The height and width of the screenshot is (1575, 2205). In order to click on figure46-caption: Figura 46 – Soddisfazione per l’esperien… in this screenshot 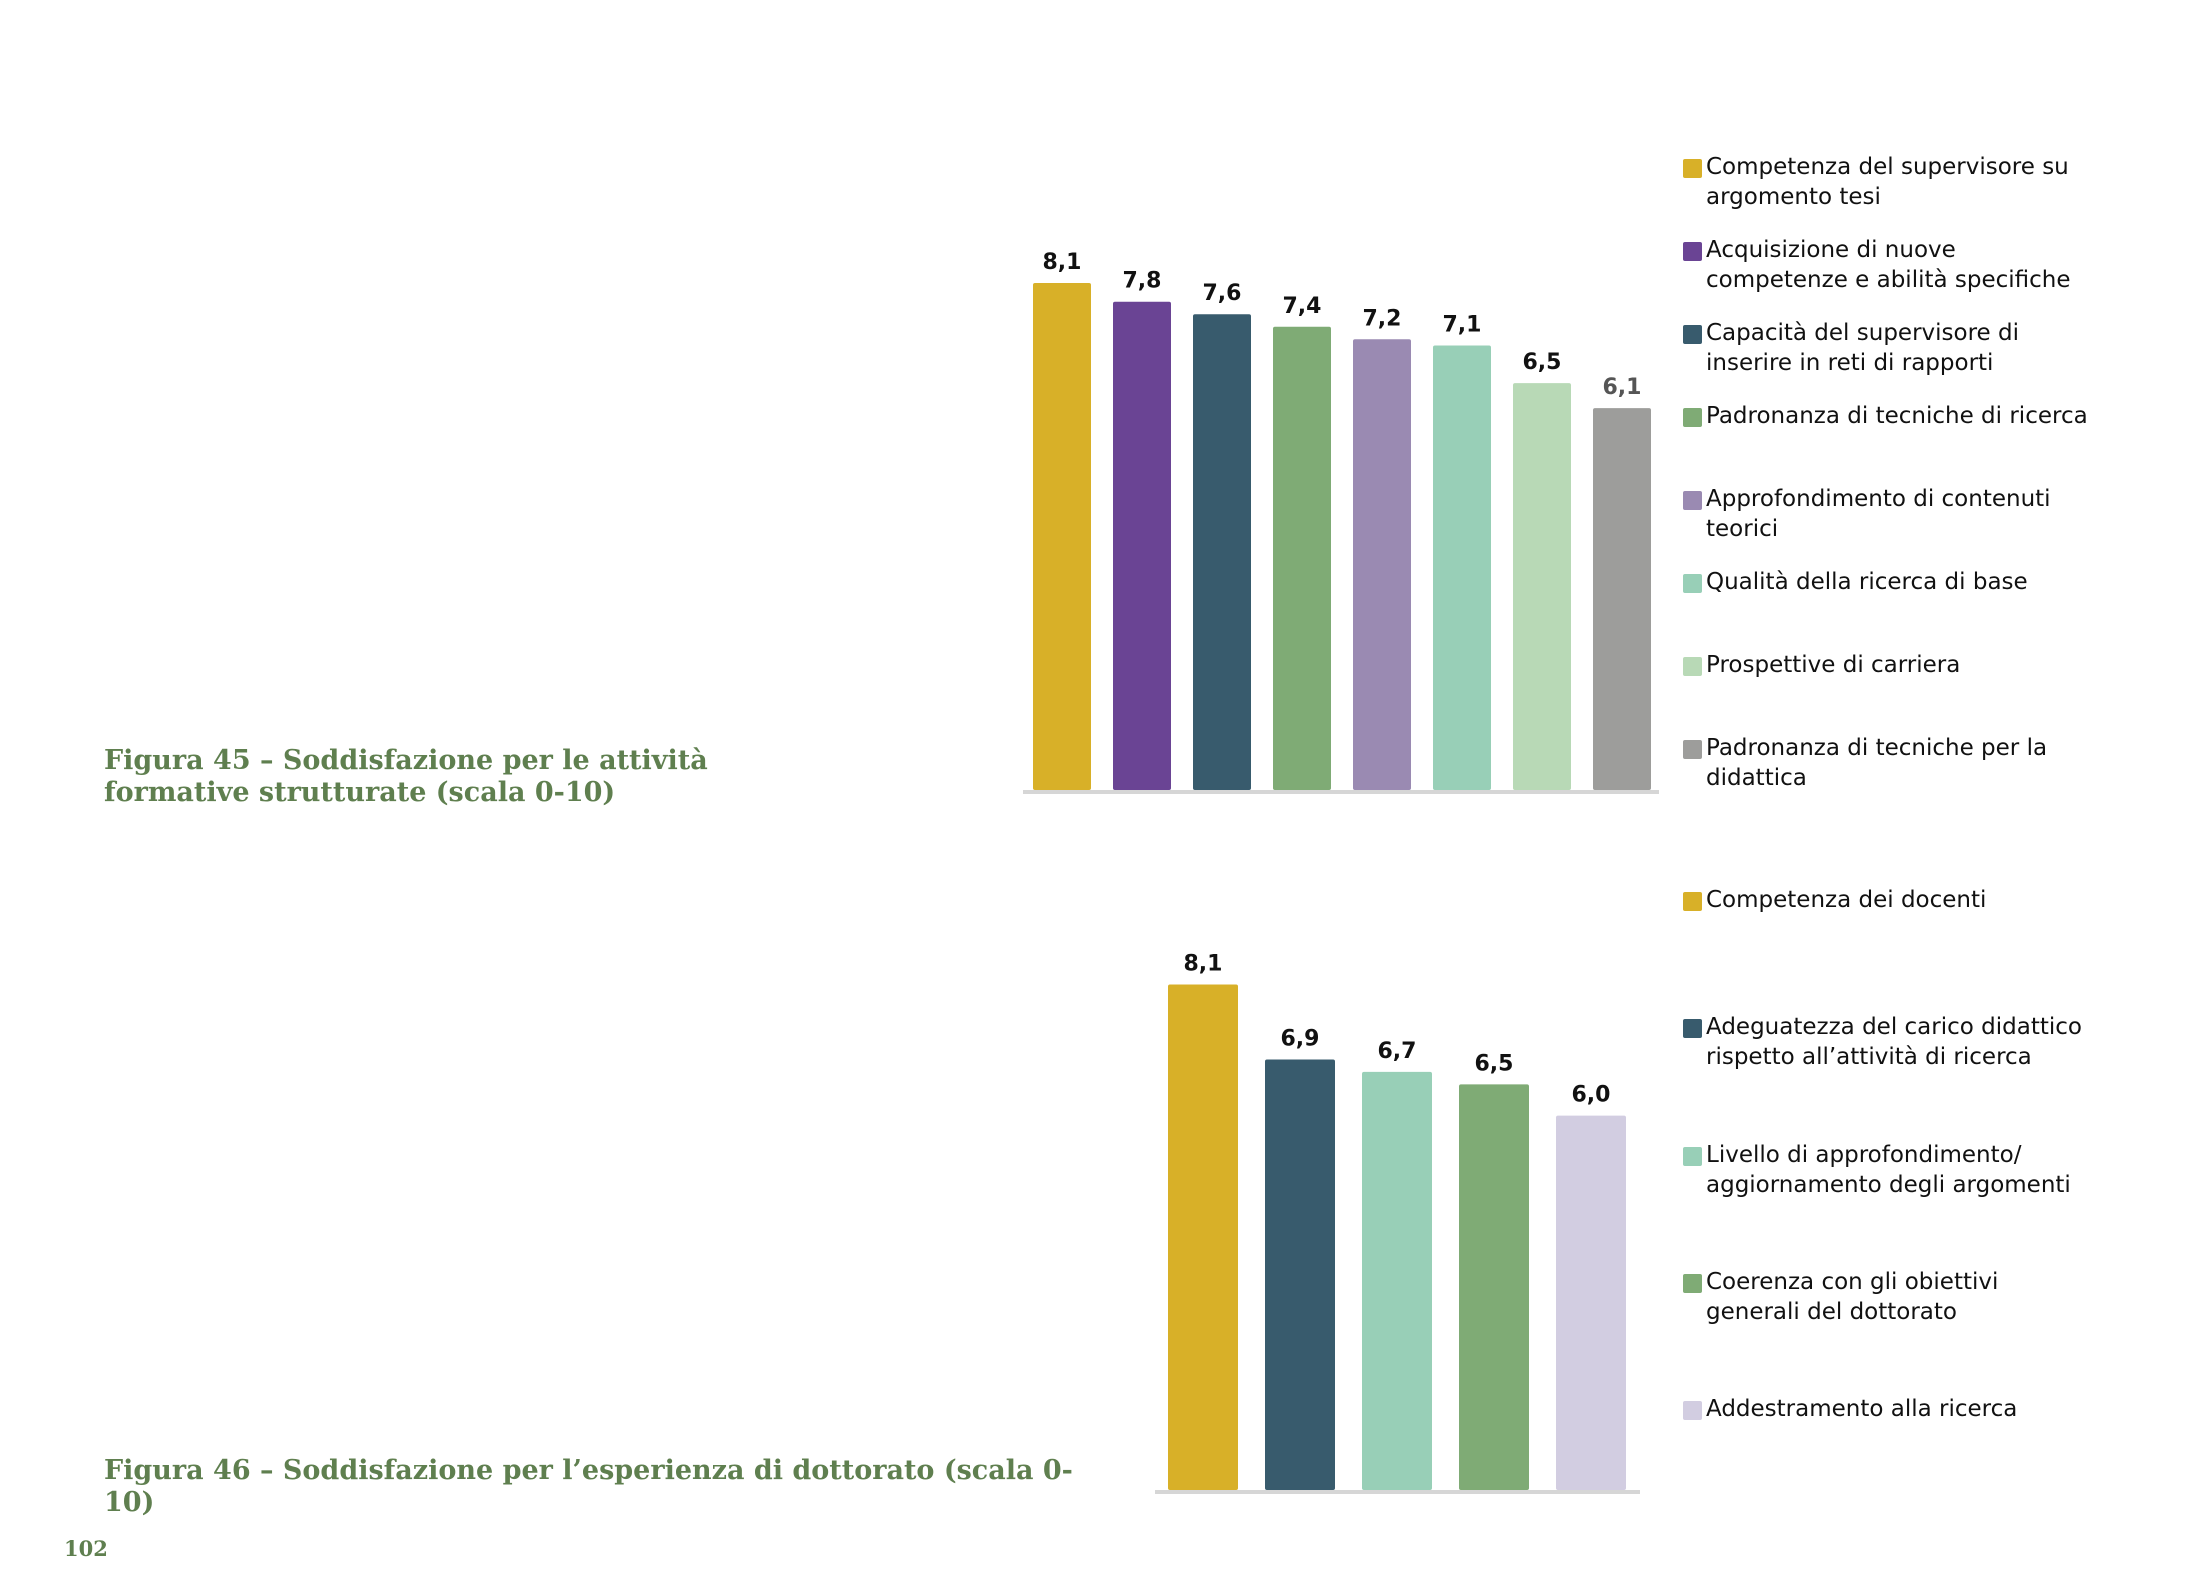, I will do `click(588, 1486)`.